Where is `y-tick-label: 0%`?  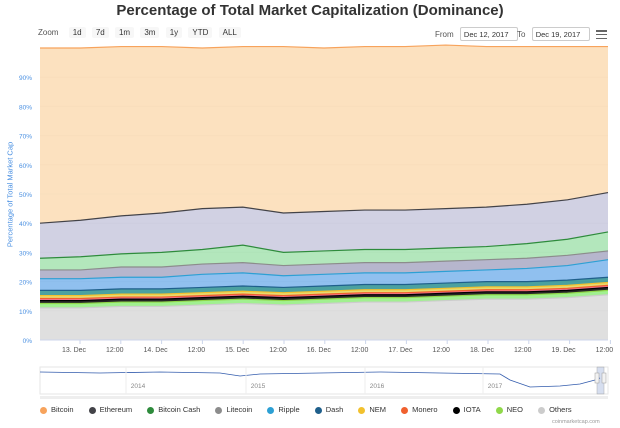 y-tick-label: 0% is located at coordinates (28, 341).